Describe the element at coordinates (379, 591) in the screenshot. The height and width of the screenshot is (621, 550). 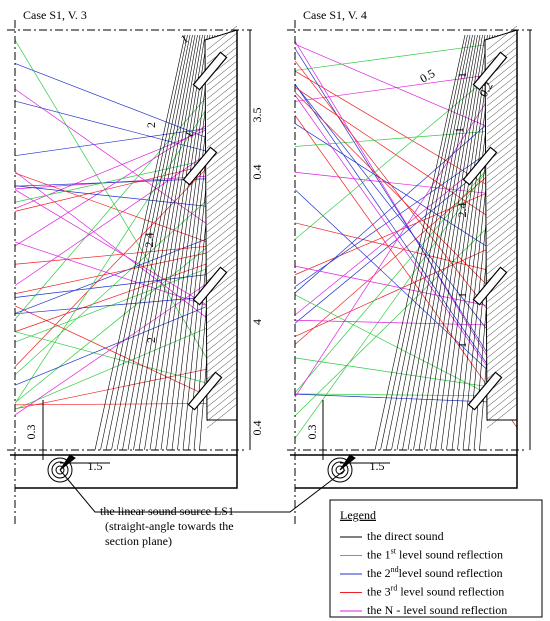
I see `legend-label-part: the 3` at that location.